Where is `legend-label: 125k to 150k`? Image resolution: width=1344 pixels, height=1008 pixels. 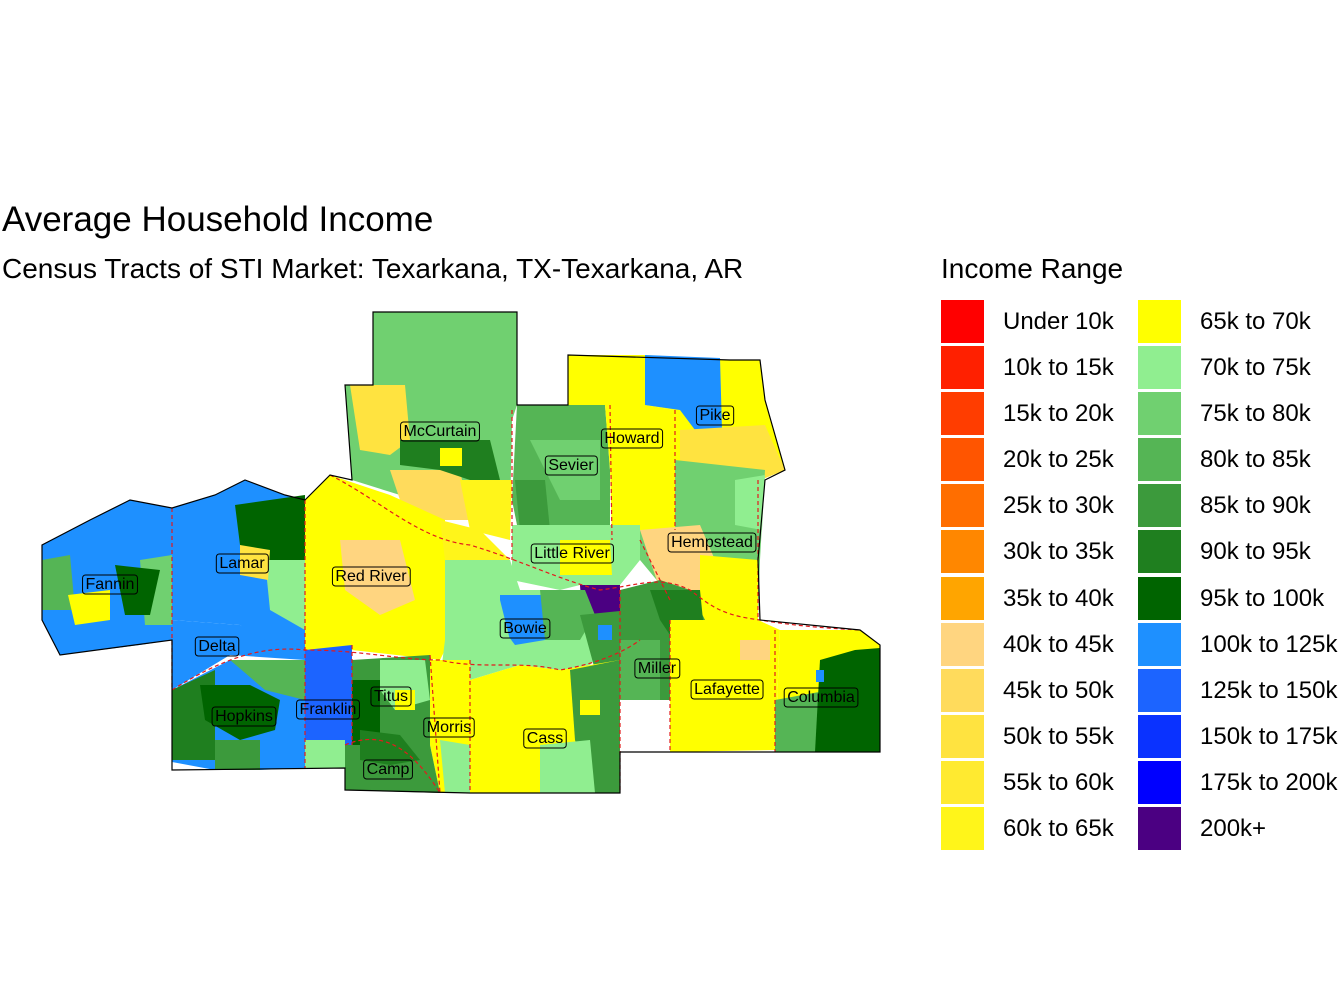 legend-label: 125k to 150k is located at coordinates (1269, 690).